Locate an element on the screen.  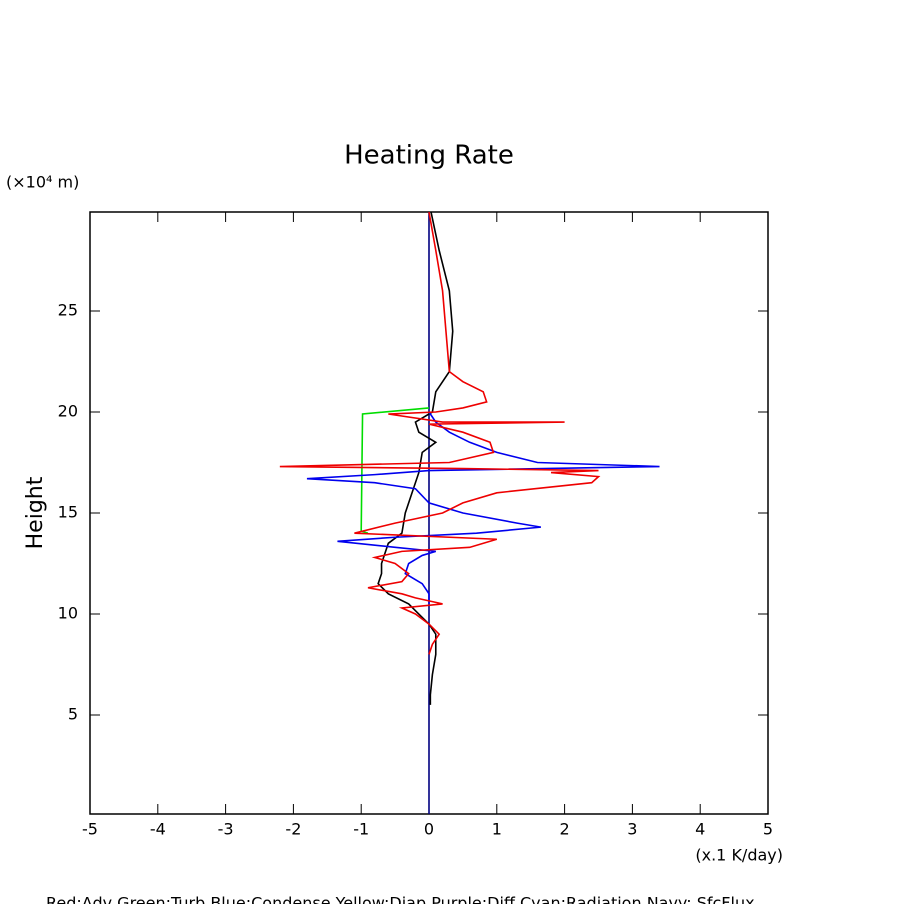
x-tick-label: -4 is located at coordinates (158, 829).